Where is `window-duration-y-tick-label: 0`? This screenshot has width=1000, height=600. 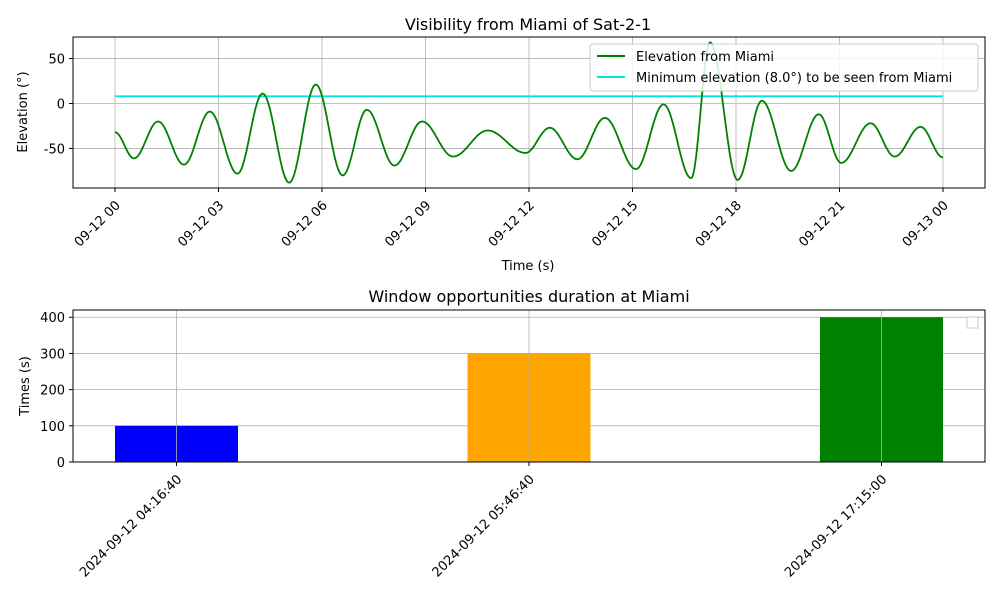
window-duration-y-tick-label: 0 is located at coordinates (61, 463).